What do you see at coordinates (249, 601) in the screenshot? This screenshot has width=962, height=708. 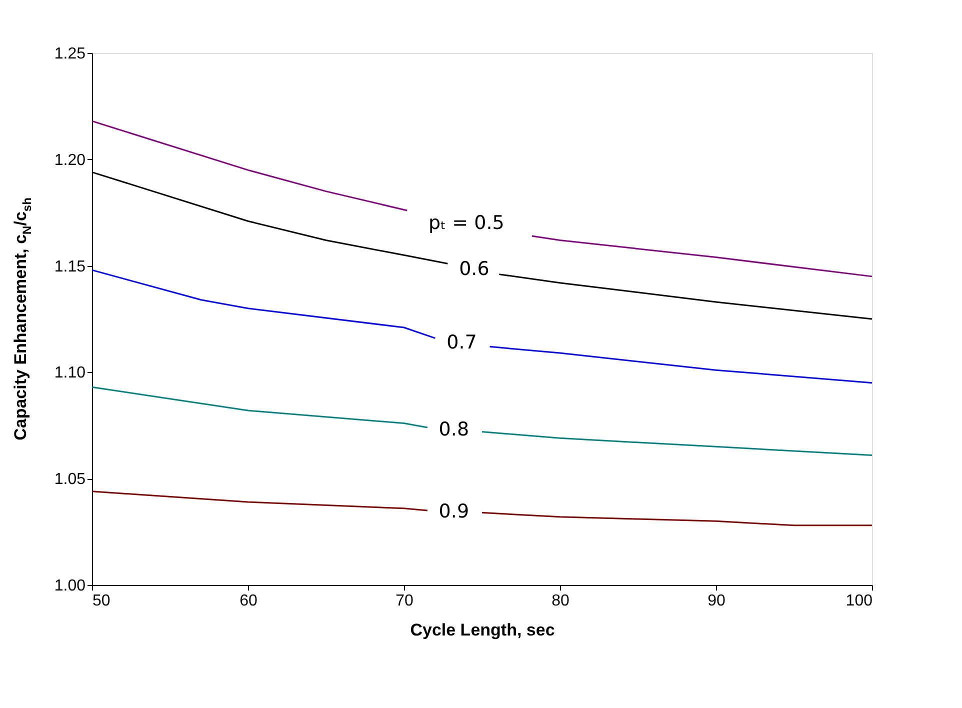 I see `x-tick-label: 60` at bounding box center [249, 601].